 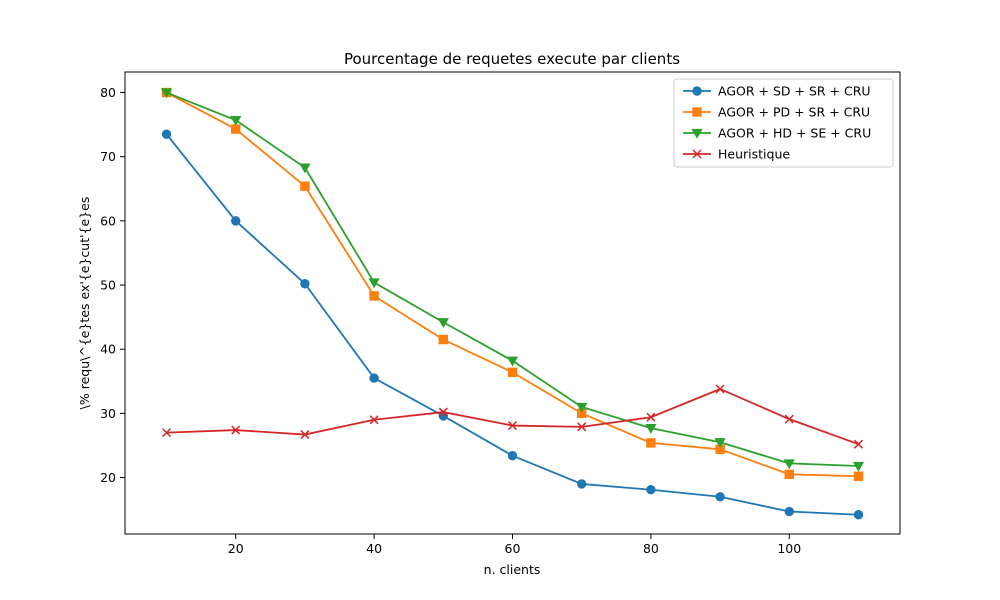 What do you see at coordinates (651, 548) in the screenshot?
I see `x-tick-label: 80` at bounding box center [651, 548].